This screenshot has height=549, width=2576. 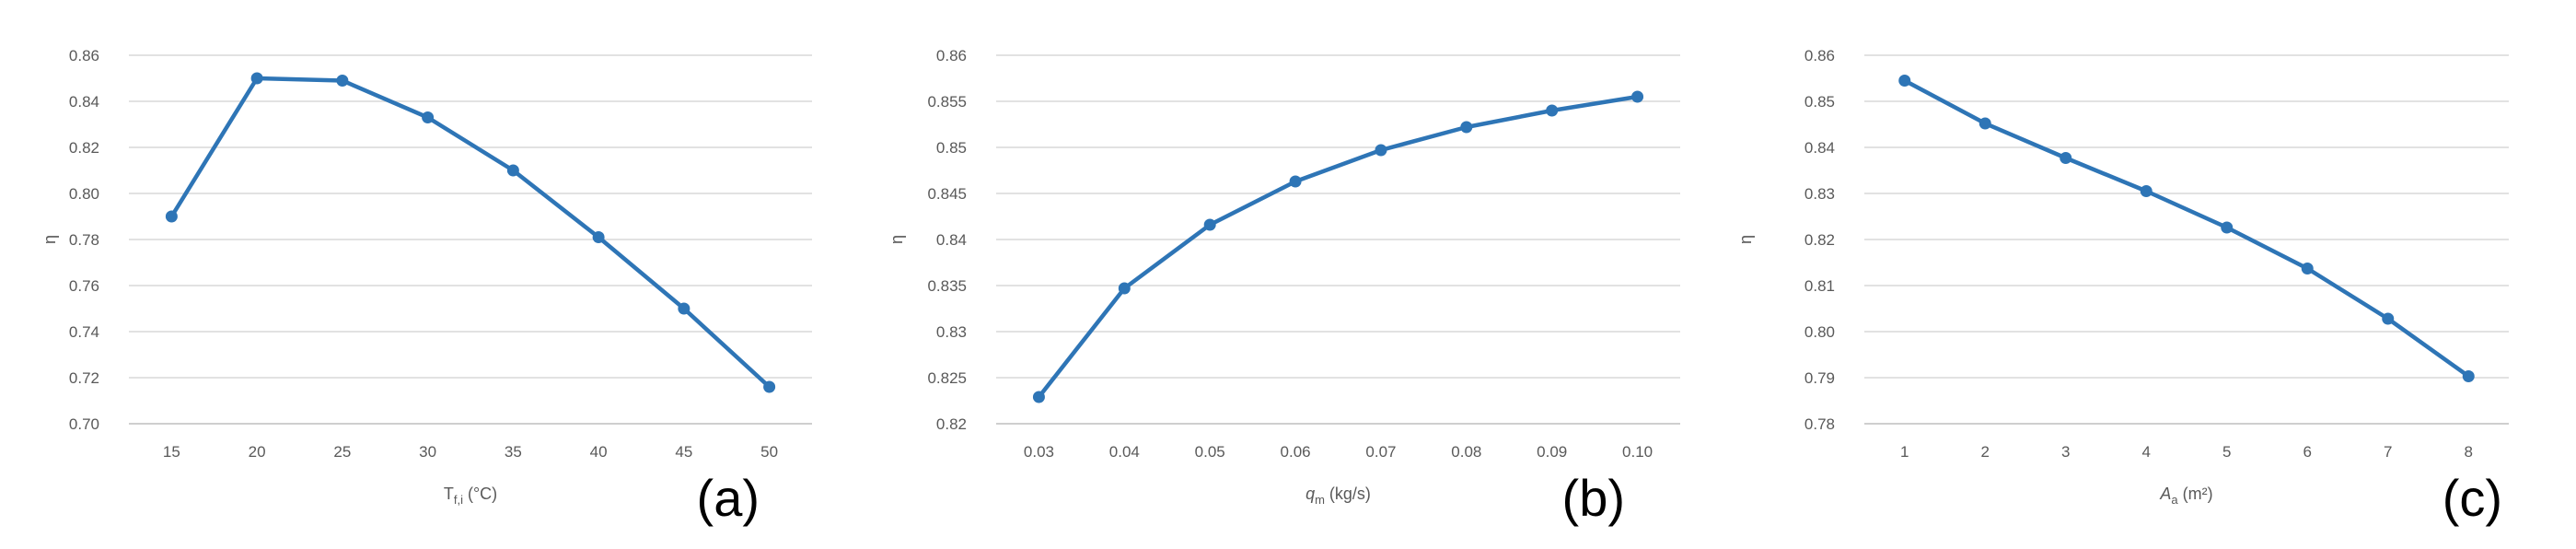 What do you see at coordinates (84, 378) in the screenshot?
I see `y-tick-label: 0.72` at bounding box center [84, 378].